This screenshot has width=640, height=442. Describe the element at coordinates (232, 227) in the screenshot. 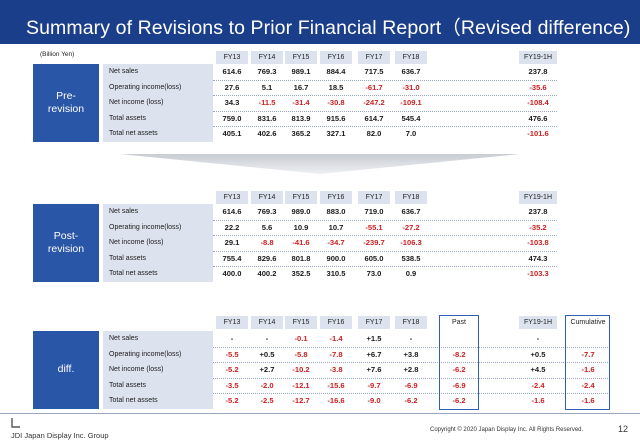

I see `value-cell: 22.2` at that location.